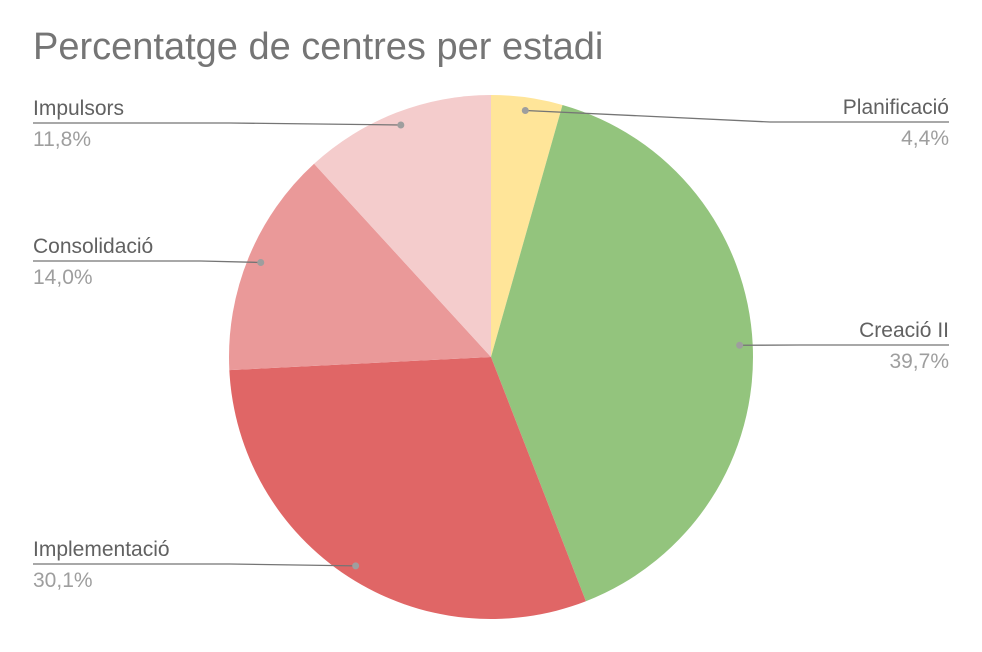 Image resolution: width=982 pixels, height=652 pixels. What do you see at coordinates (62, 139) in the screenshot?
I see `slice-value-label: 11,8%` at bounding box center [62, 139].